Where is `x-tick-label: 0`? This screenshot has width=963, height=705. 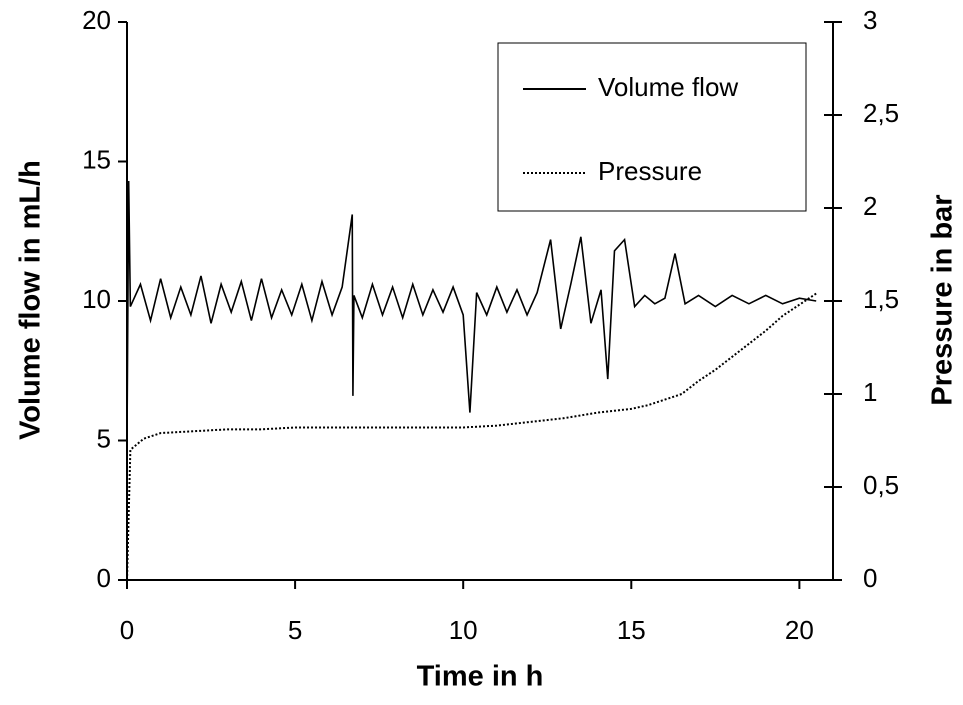
x-tick-label: 0 is located at coordinates (127, 630).